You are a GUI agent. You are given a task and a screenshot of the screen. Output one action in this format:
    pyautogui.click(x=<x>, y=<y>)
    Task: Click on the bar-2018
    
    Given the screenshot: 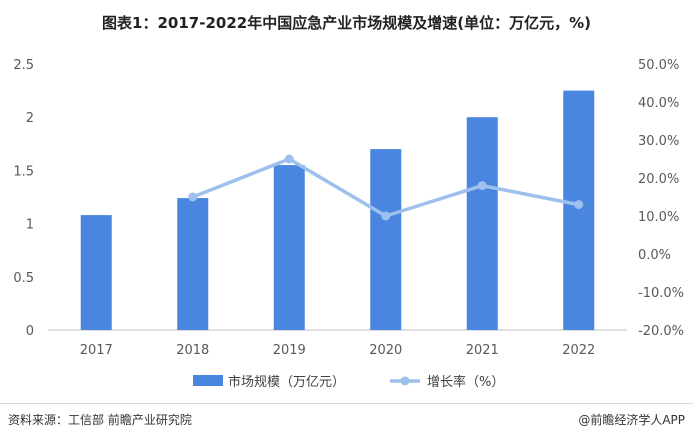 What is the action you would take?
    pyautogui.click(x=193, y=264)
    